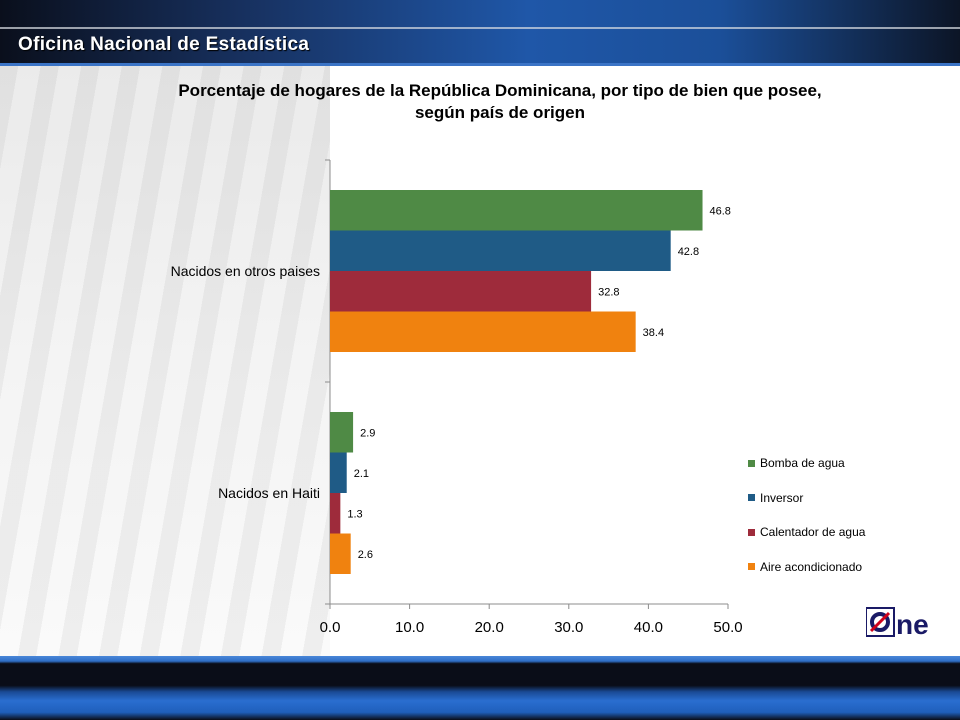  I want to click on data-label: 32.8, so click(608, 292).